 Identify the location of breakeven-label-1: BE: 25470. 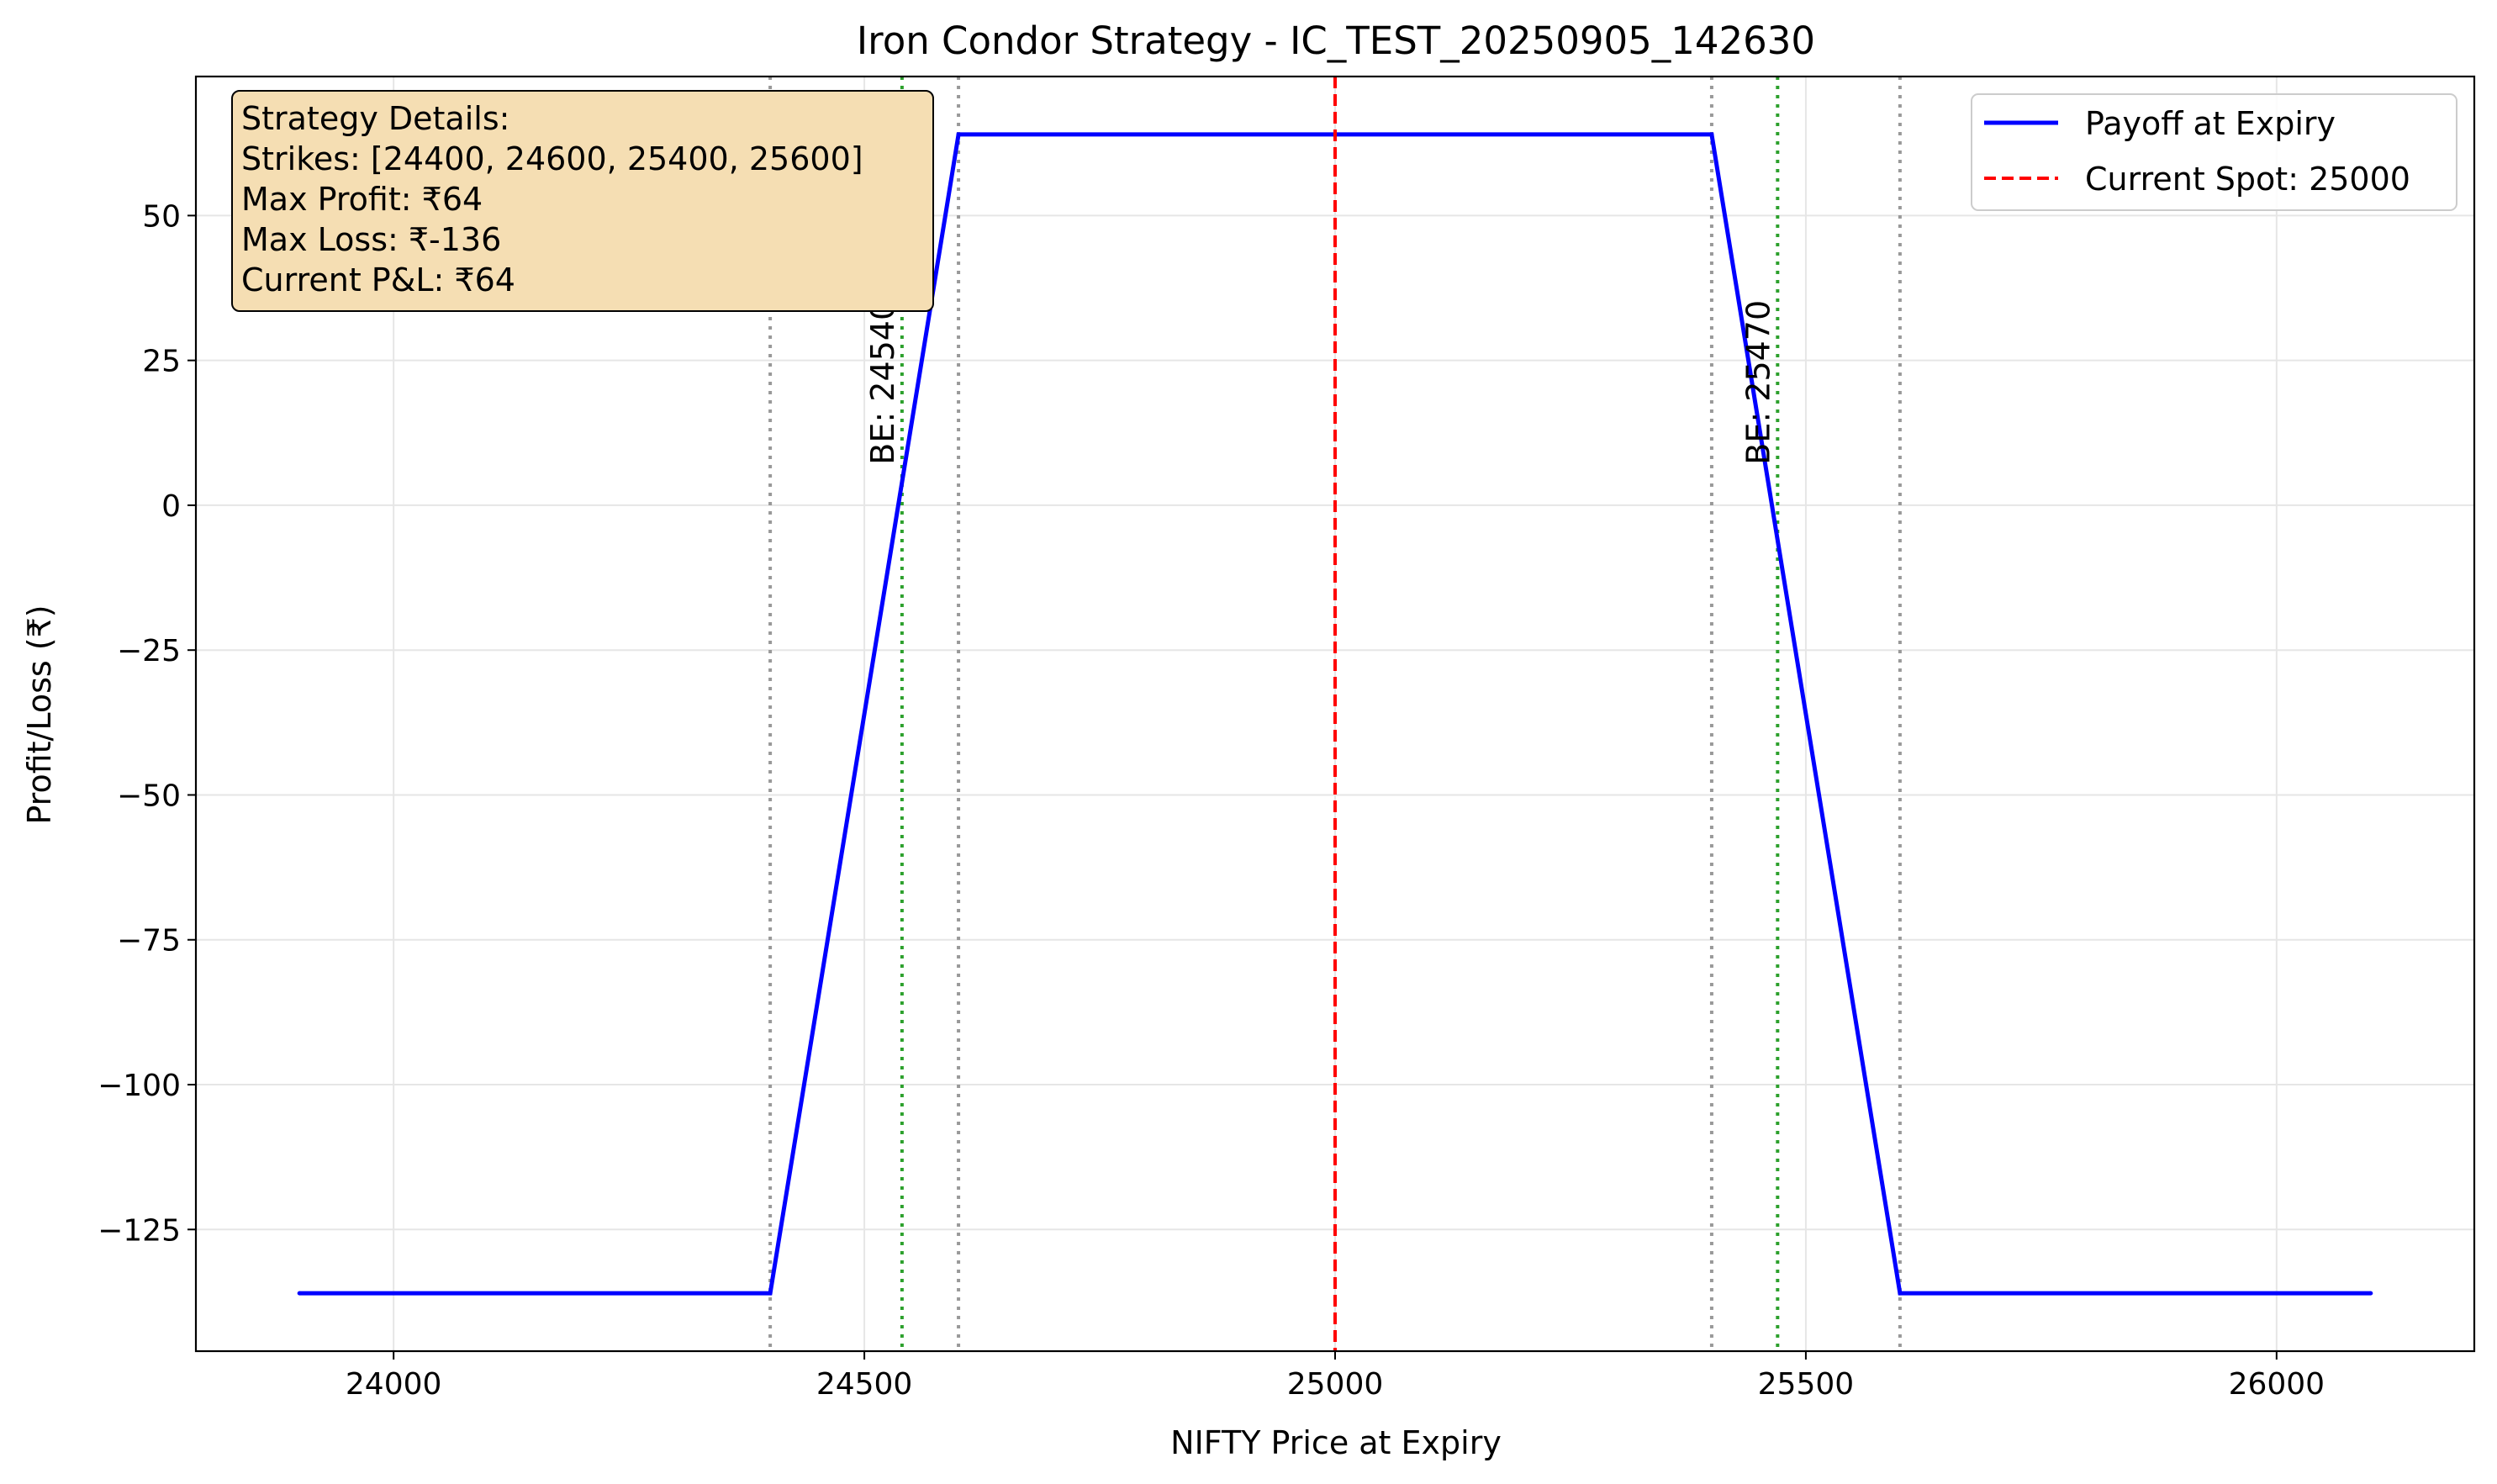
(1757, 382).